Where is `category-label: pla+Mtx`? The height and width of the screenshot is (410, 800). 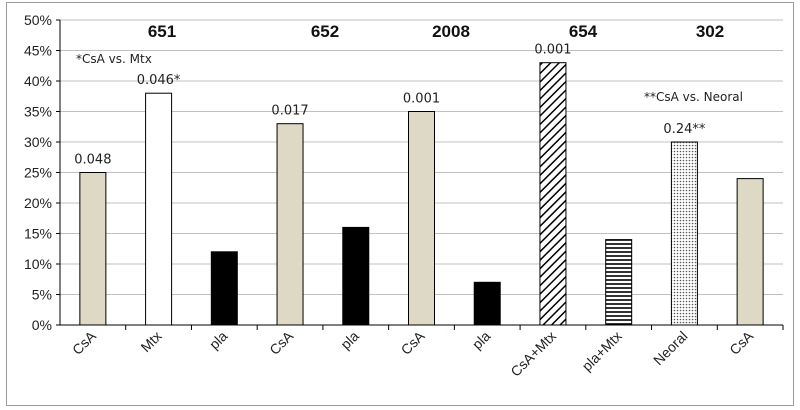 category-label: pla+Mtx is located at coordinates (602, 351).